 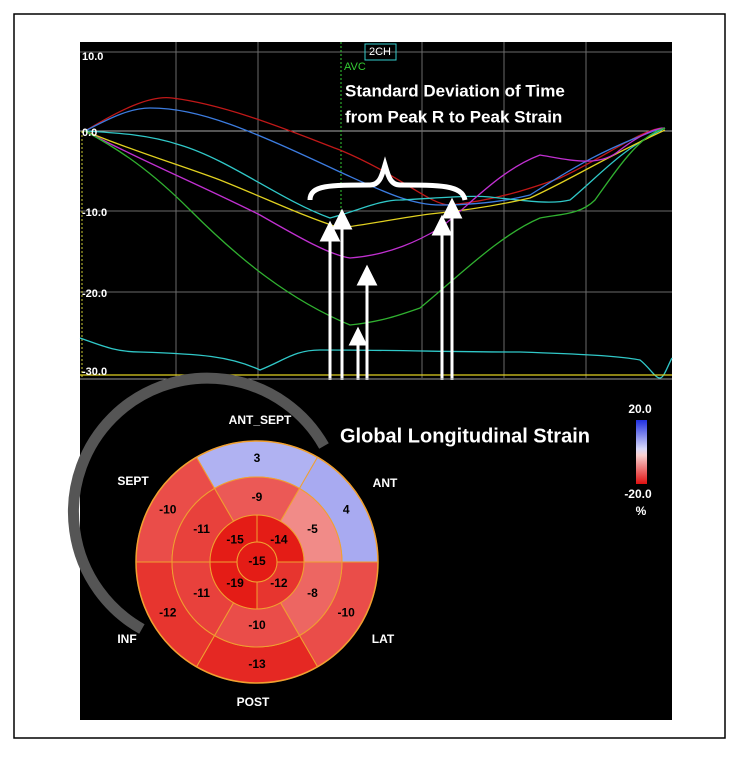 I want to click on segment-value: 4, so click(x=346, y=510).